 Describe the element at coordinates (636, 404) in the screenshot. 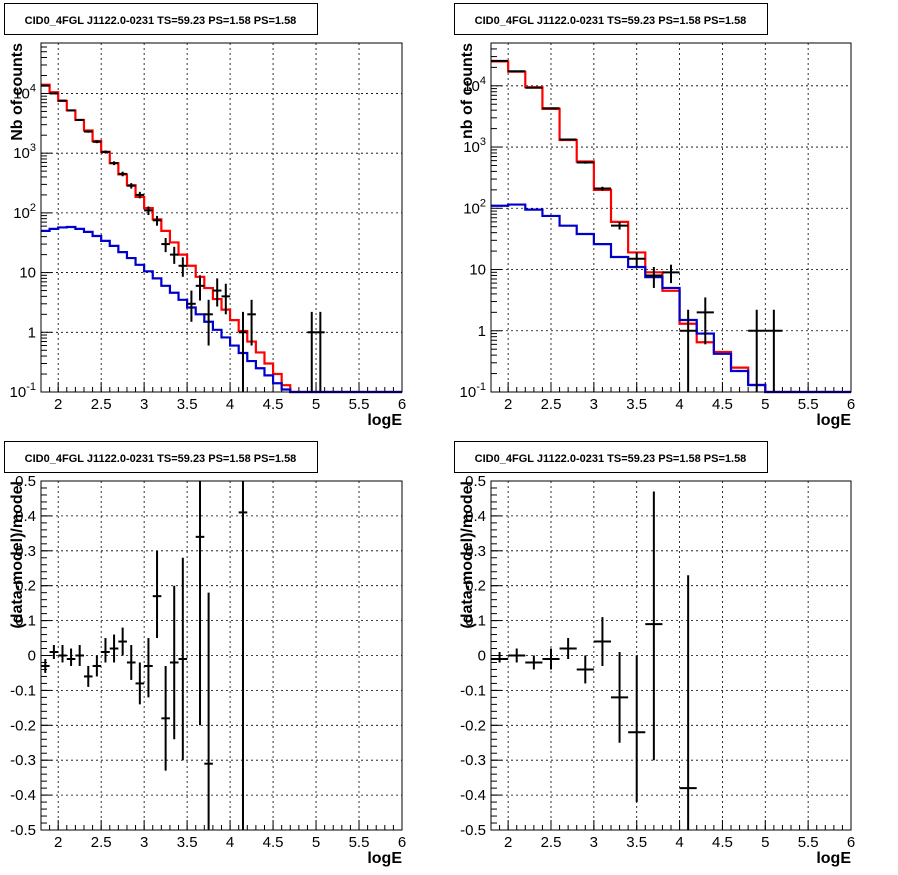

I see `x-tick-label: 3.5` at that location.